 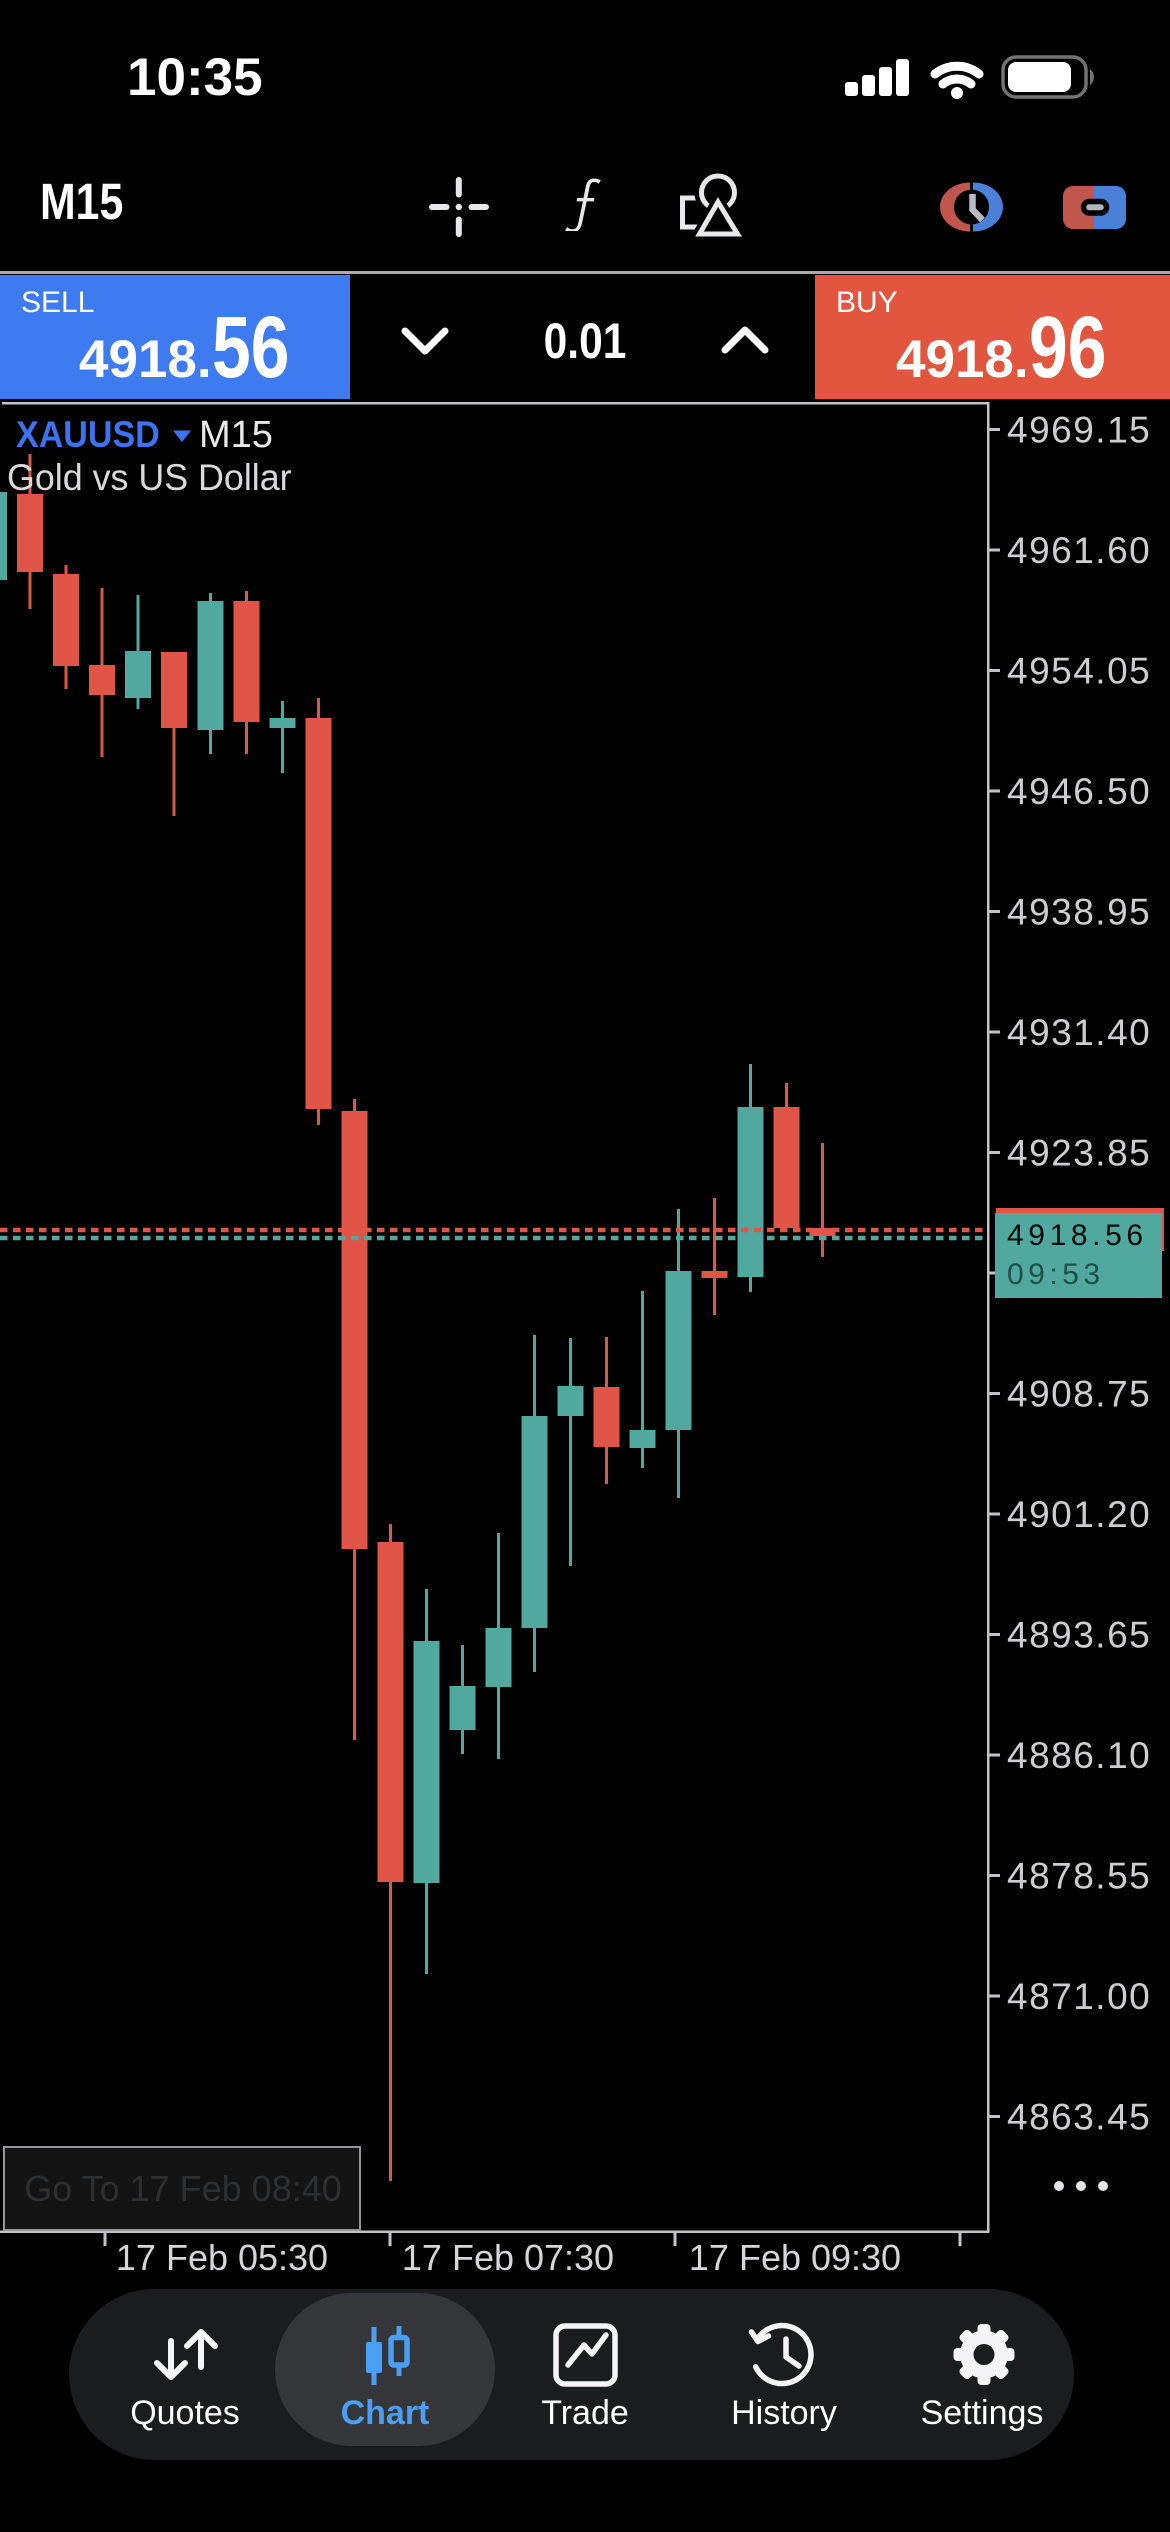 I want to click on svg-text: 4886.10, so click(x=1079, y=1755).